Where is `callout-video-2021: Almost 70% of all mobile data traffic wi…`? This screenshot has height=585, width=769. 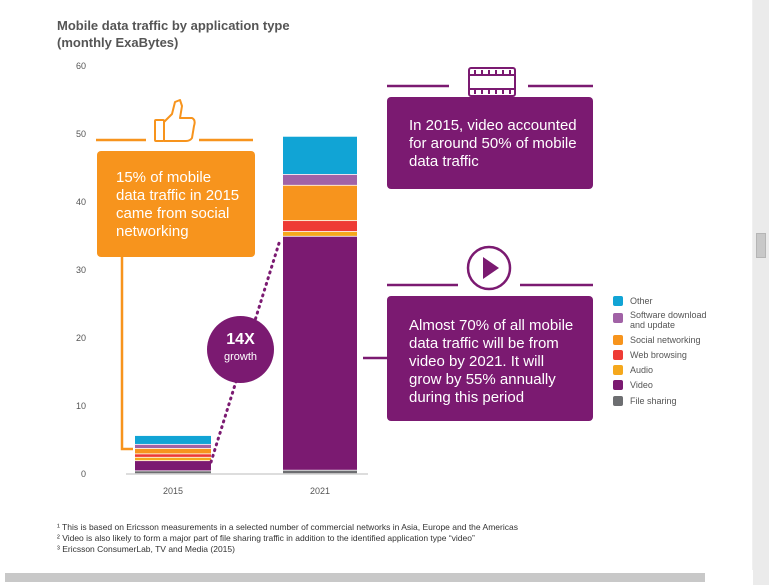
callout-video-2021: Almost 70% of all mobile data traffic wi… is located at coordinates (490, 358).